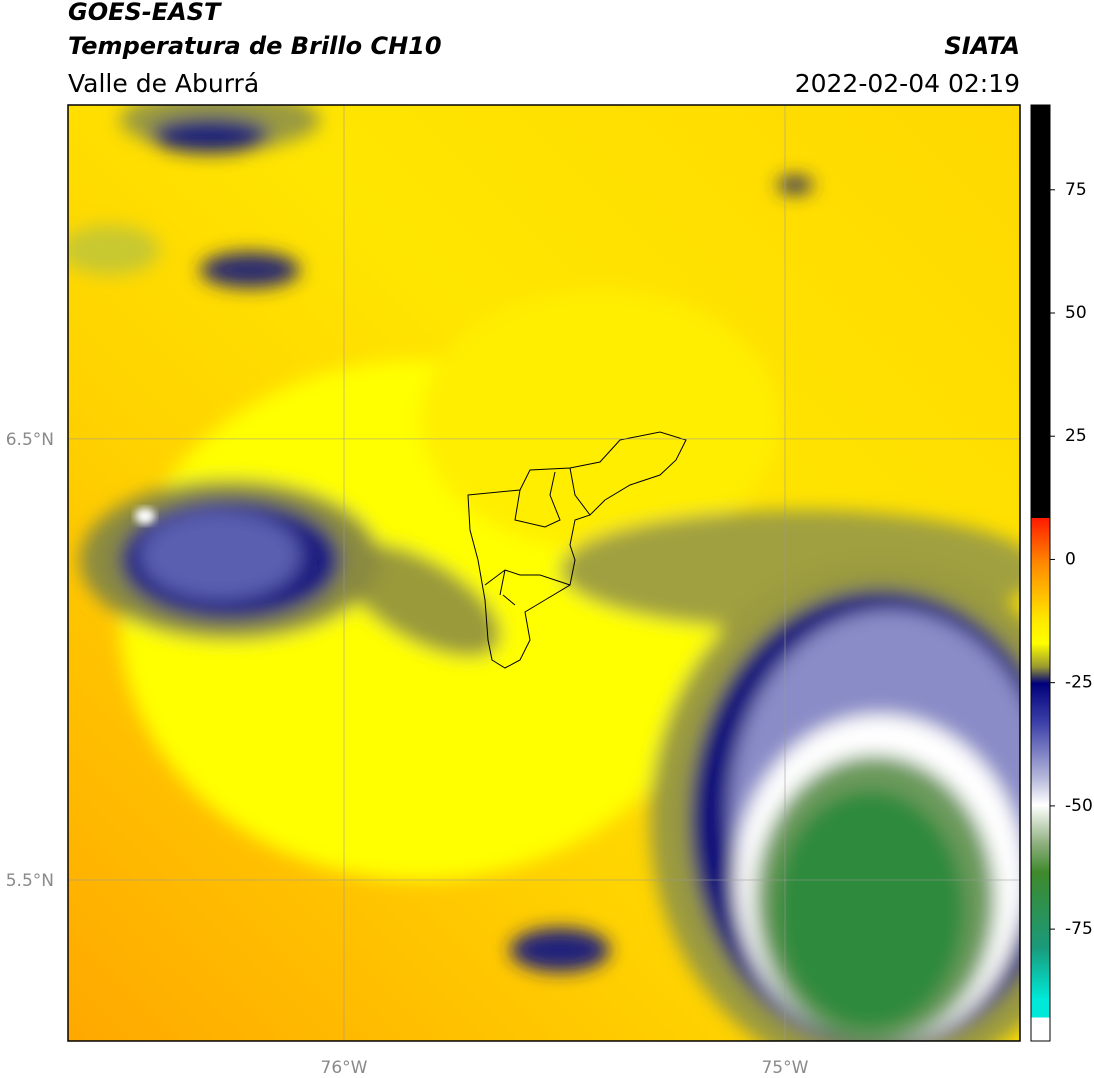 The width and height of the screenshot is (1094, 1078). What do you see at coordinates (30, 440) in the screenshot?
I see `lat-label: 6.5°N` at bounding box center [30, 440].